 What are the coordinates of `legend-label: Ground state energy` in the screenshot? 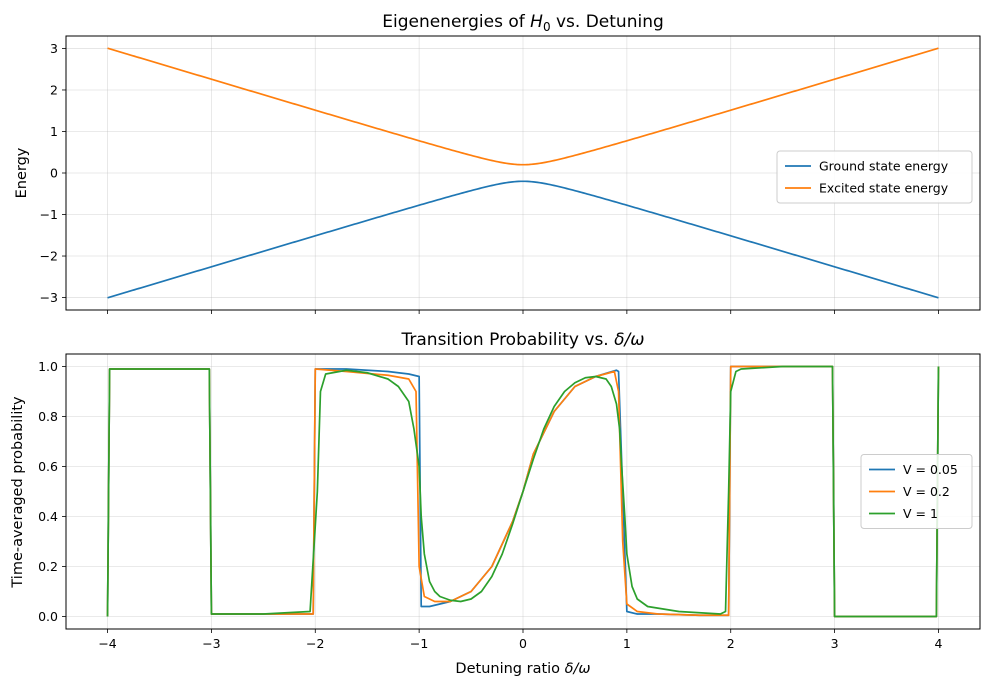 It's located at (884, 166).